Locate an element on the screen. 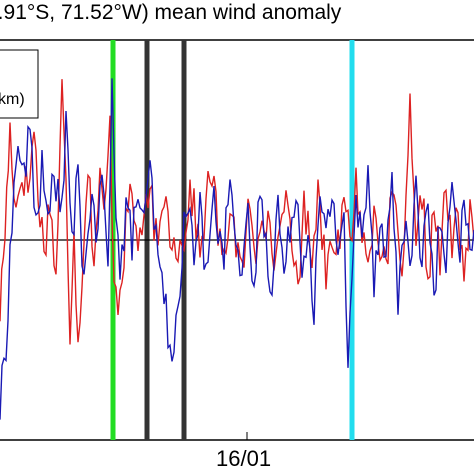 This screenshot has width=474, height=474. legend-box: km) is located at coordinates (19, 84).